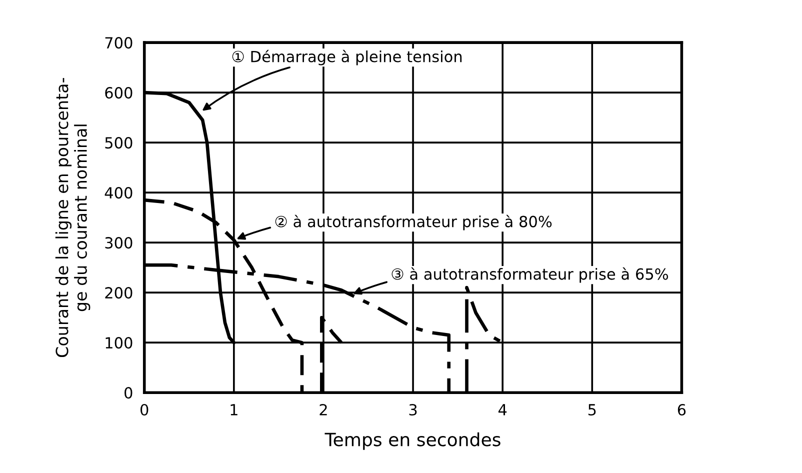 The height and width of the screenshot is (473, 802). I want to click on annotation: ① Démarrage à pleine tension, so click(347, 58).